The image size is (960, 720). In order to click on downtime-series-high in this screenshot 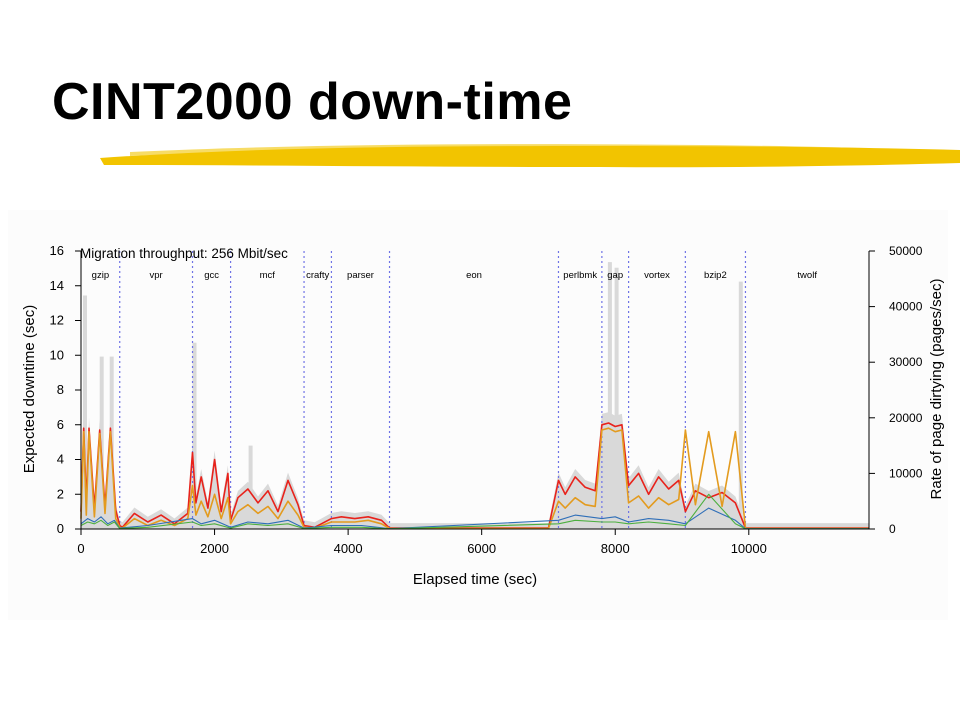, I will do `click(474, 475)`.